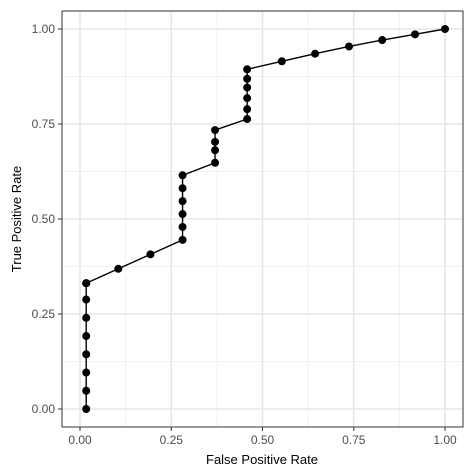 Image resolution: width=474 pixels, height=474 pixels. What do you see at coordinates (44, 124) in the screenshot?
I see `y-tick-label: 0.75` at bounding box center [44, 124].